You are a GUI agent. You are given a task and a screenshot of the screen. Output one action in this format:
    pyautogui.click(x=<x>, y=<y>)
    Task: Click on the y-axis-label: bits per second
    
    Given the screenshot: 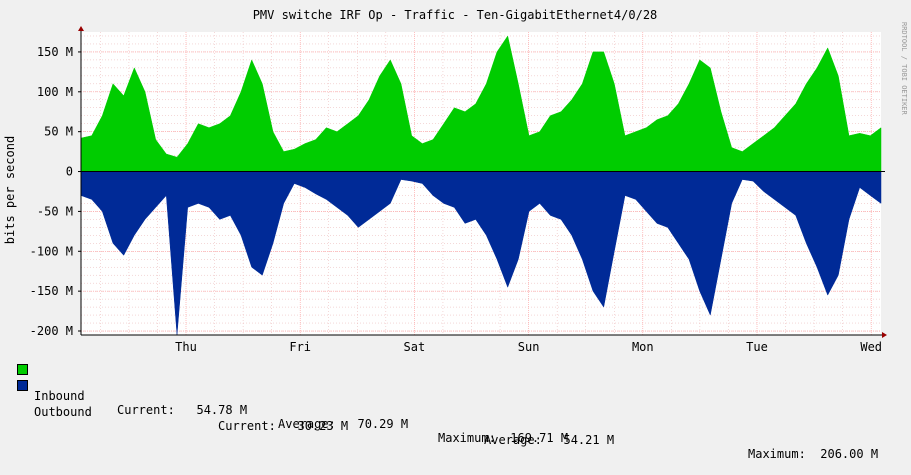 What is the action you would take?
    pyautogui.click(x=10, y=190)
    